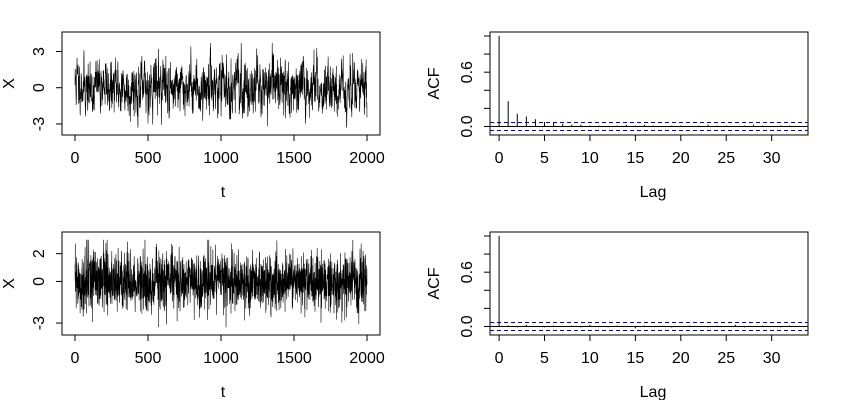 The image size is (856, 400). I want to click on y-tick-label: 3, so click(39, 51).